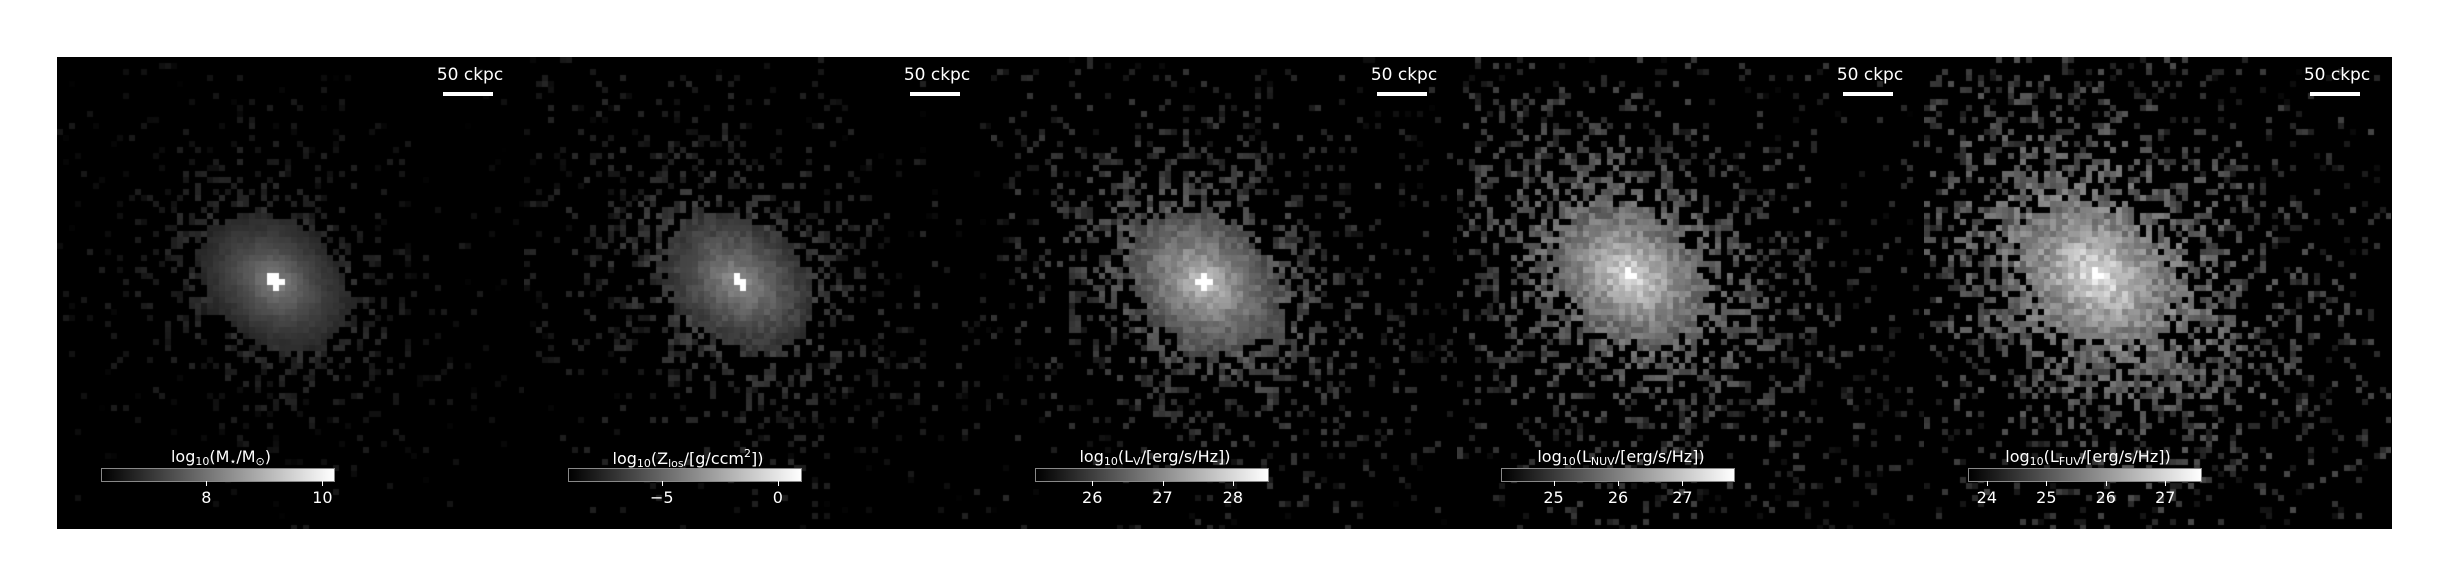  I want to click on colorbar-tick-label: 0, so click(777, 497).